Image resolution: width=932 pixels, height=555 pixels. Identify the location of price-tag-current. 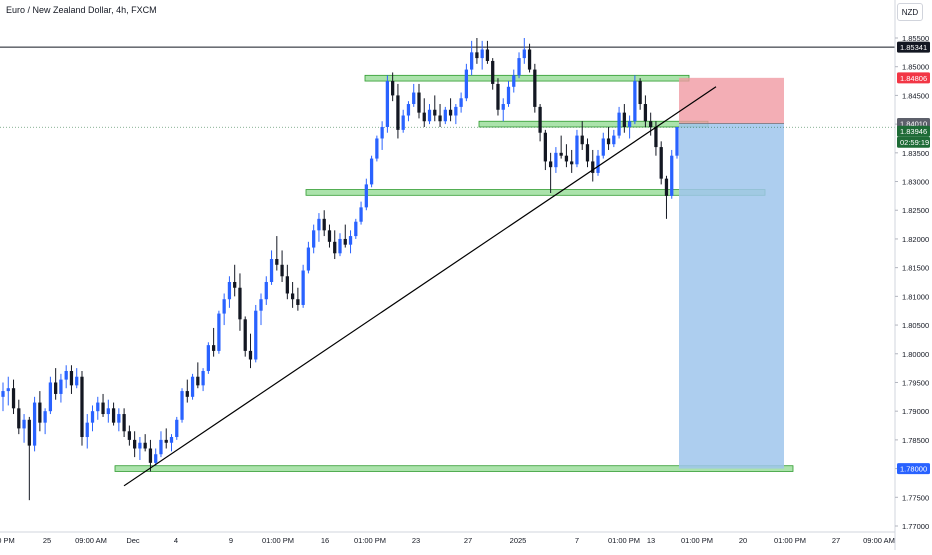
(913, 131).